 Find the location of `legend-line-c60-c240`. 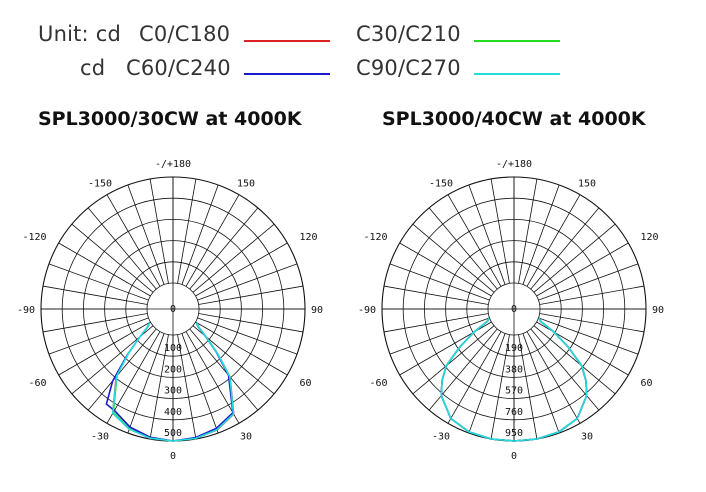

legend-line-c60-c240 is located at coordinates (287, 74).